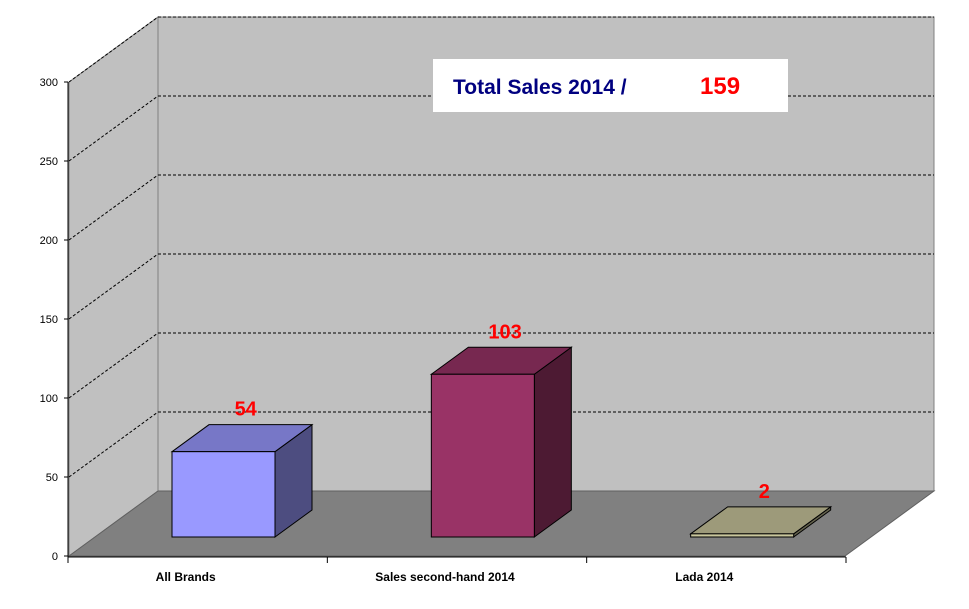 This screenshot has width=969, height=609. What do you see at coordinates (49, 162) in the screenshot?
I see `y-tick-label-5: 250` at bounding box center [49, 162].